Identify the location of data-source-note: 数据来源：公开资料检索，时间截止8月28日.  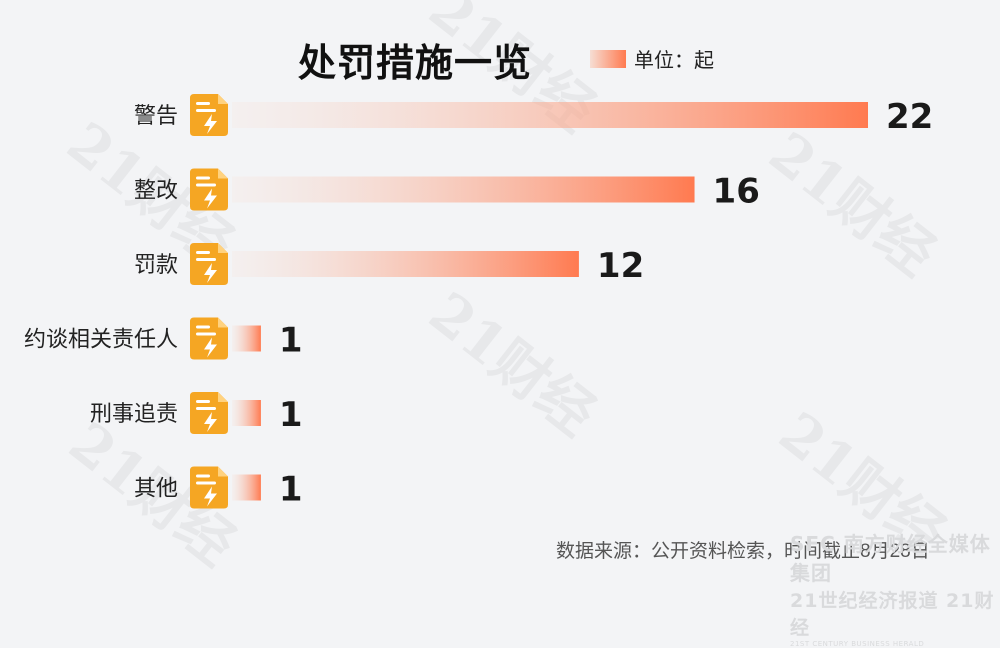
(743, 551).